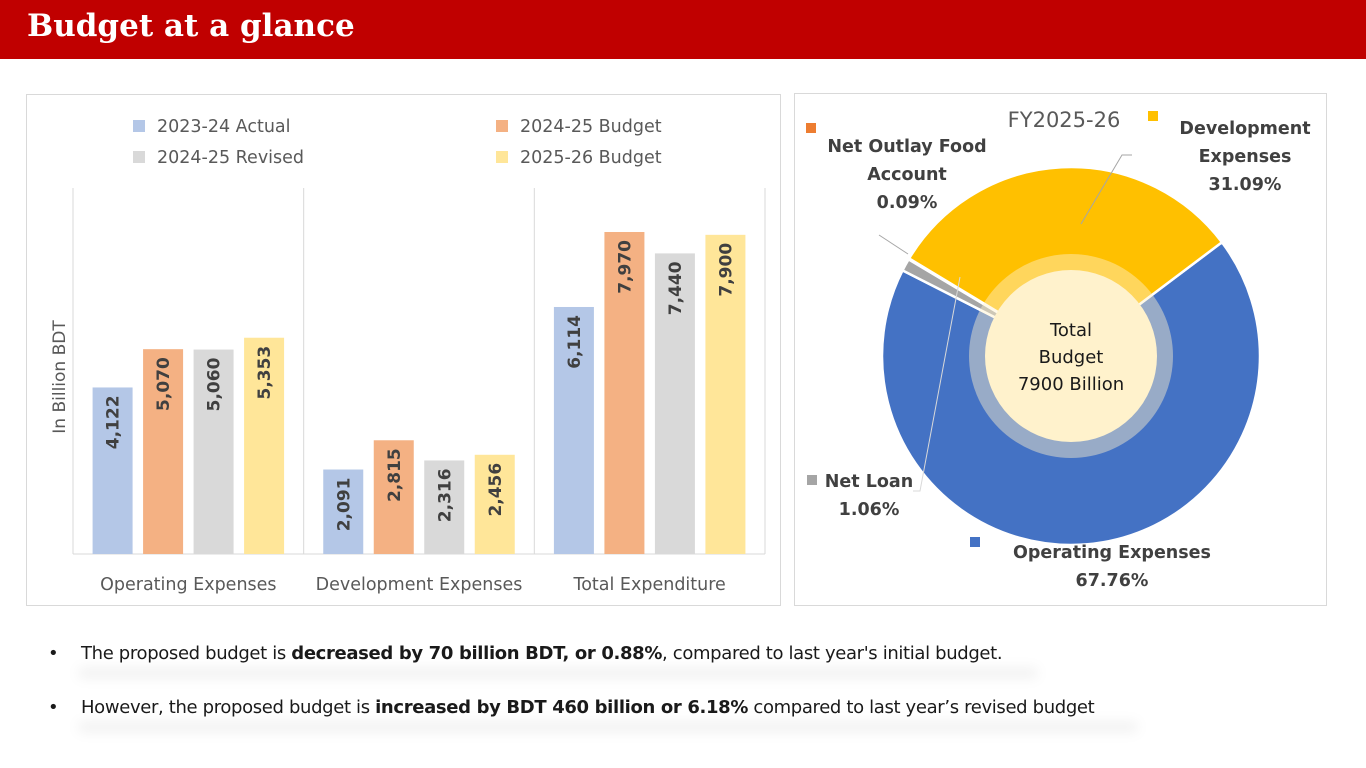 The image size is (1366, 768). Describe the element at coordinates (1065, 261) in the screenshot. I see `donut-slice` at that location.